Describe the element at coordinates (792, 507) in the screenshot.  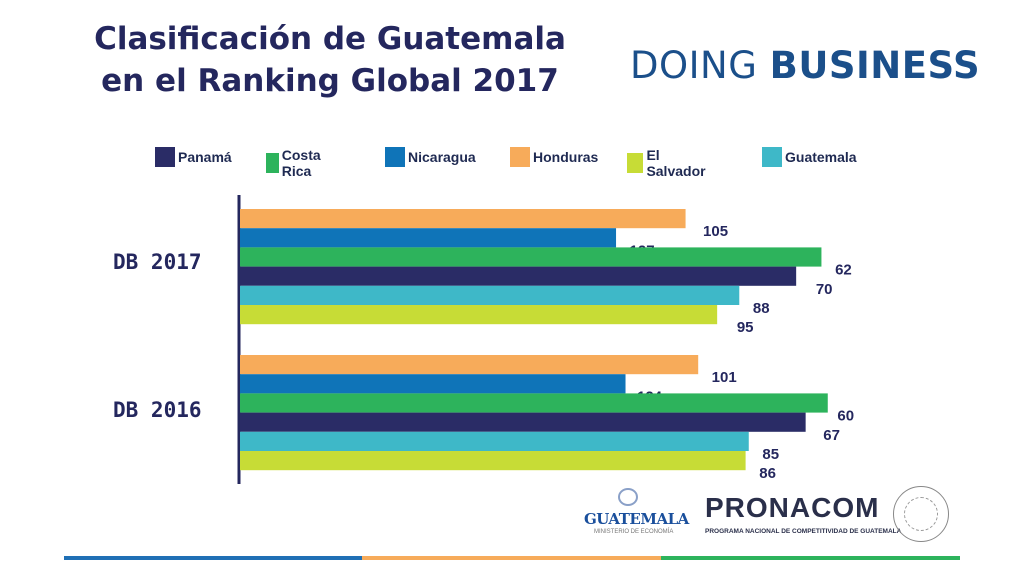
I see `pronacom-title: PRONACOM` at that location.